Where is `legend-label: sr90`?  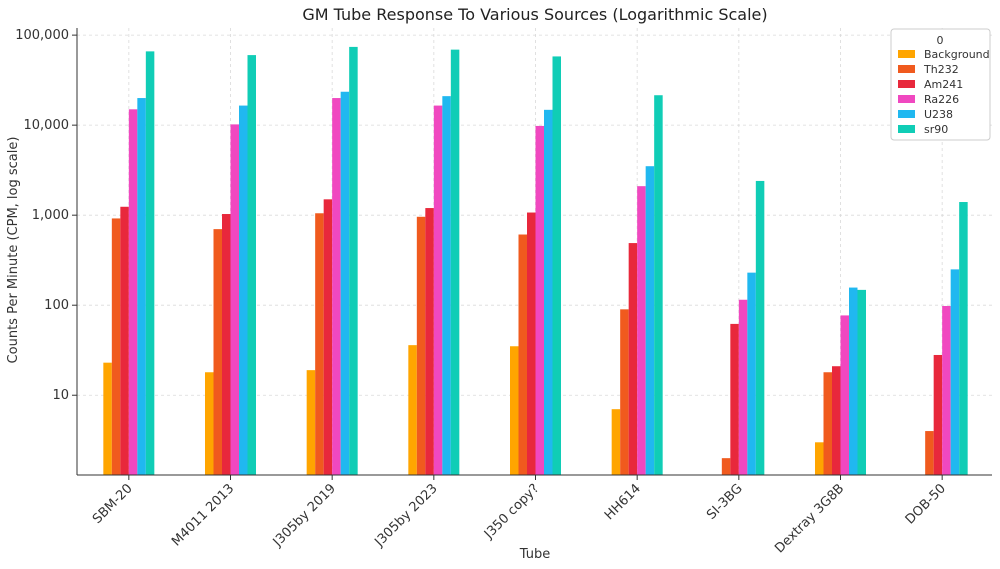 legend-label: sr90 is located at coordinates (936, 129).